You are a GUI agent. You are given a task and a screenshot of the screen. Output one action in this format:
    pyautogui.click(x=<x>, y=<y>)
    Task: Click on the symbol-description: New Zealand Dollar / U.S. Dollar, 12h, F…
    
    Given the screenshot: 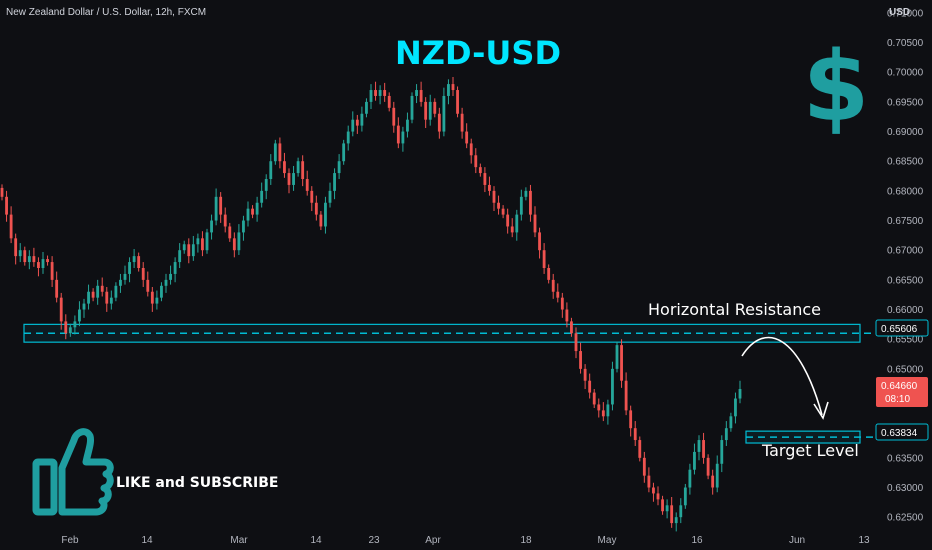 What is the action you would take?
    pyautogui.click(x=106, y=12)
    